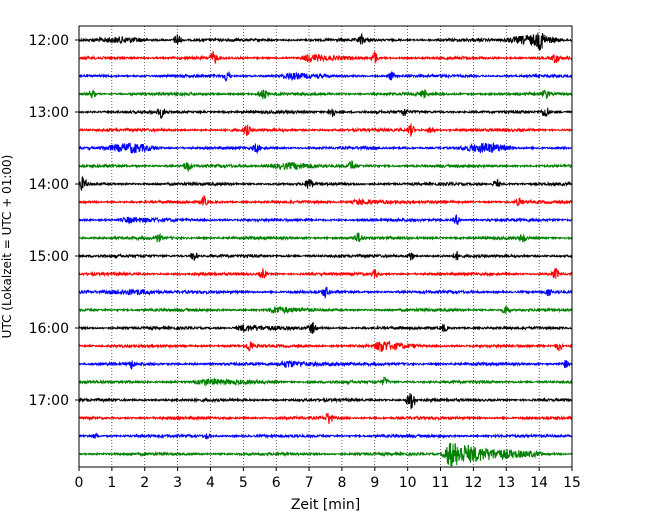  What do you see at coordinates (328, 479) in the screenshot?
I see `x-axis: 0 1 2 3 4 5 6 7 8 9 10 11 12 13 14 15` at bounding box center [328, 479].